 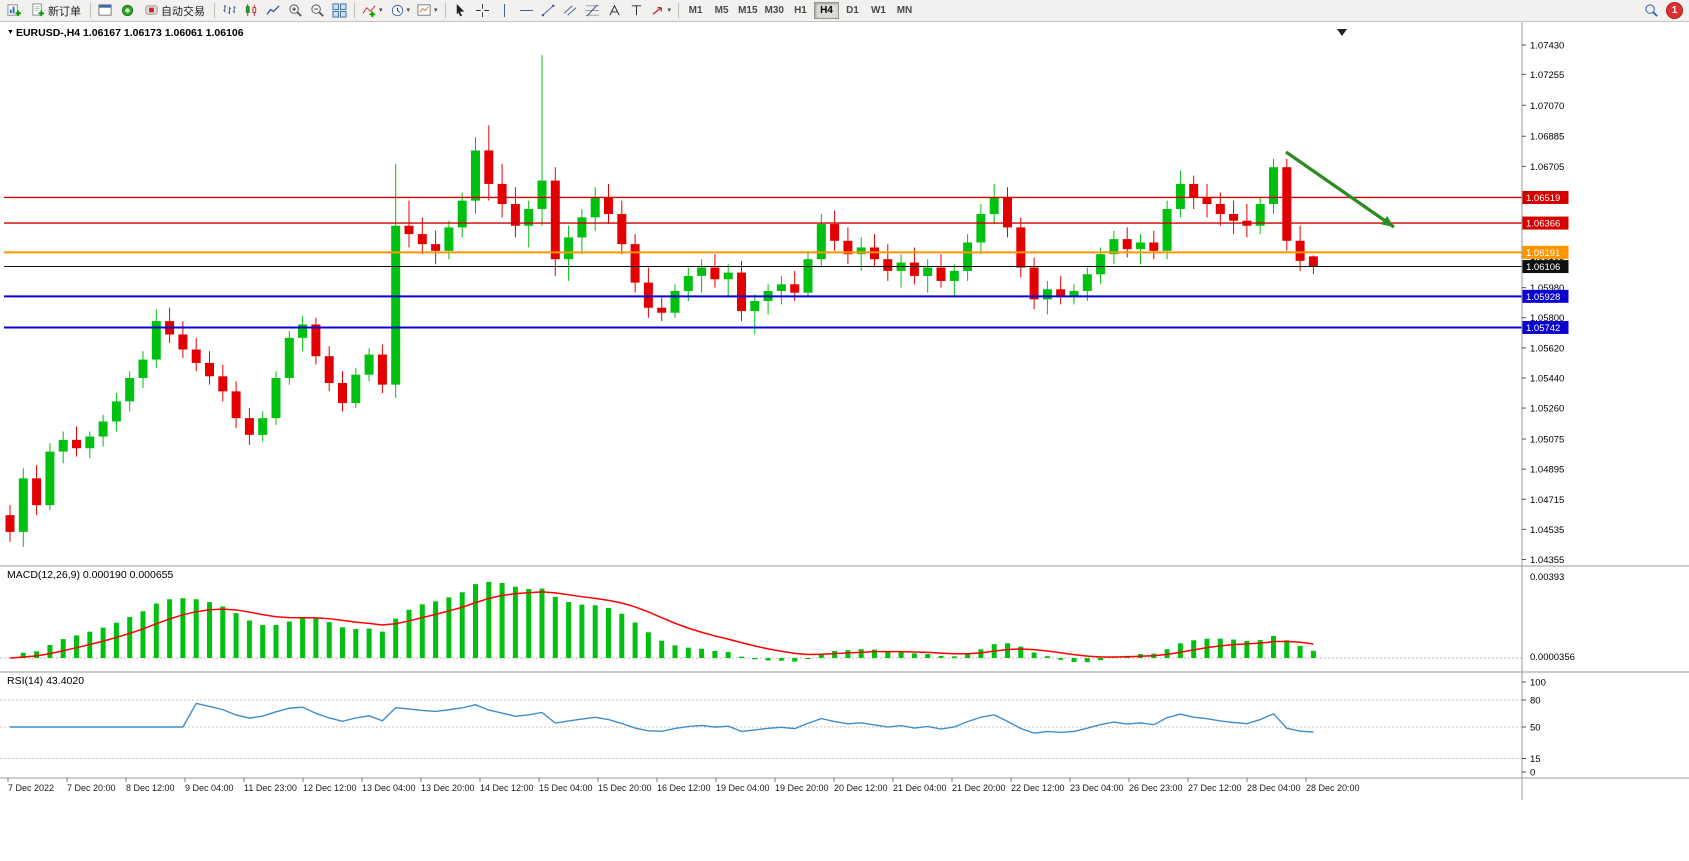 What do you see at coordinates (802, 788) in the screenshot?
I see `time-axis-label: 19 Dec 20:00` at bounding box center [802, 788].